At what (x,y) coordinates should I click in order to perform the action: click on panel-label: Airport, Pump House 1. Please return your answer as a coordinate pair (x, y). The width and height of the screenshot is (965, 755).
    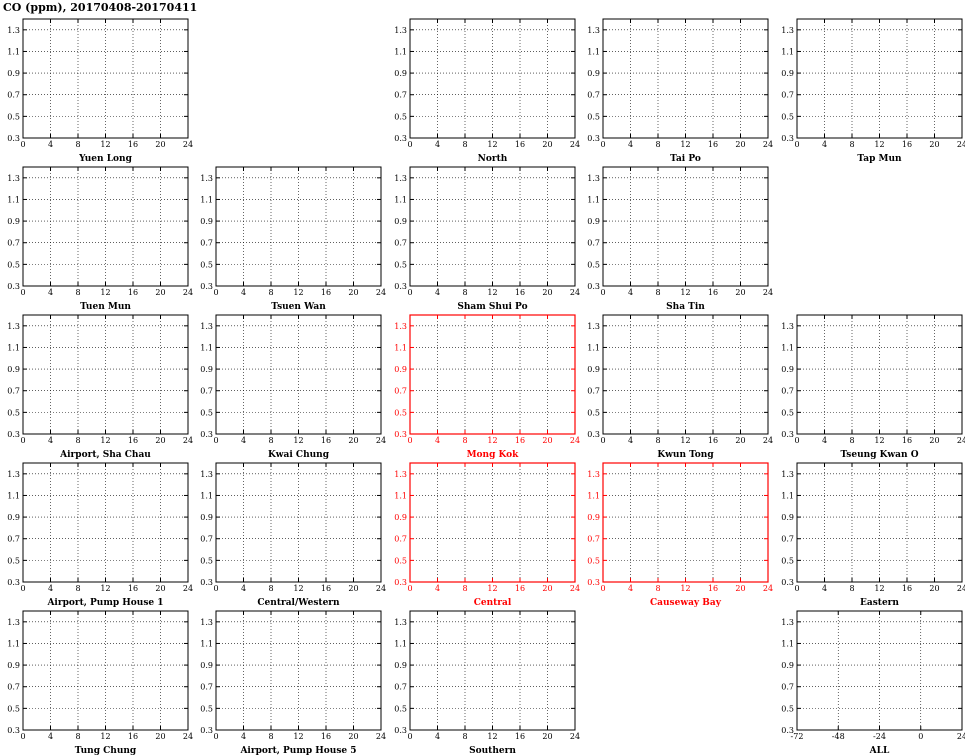
    Looking at the image, I should click on (104, 603).